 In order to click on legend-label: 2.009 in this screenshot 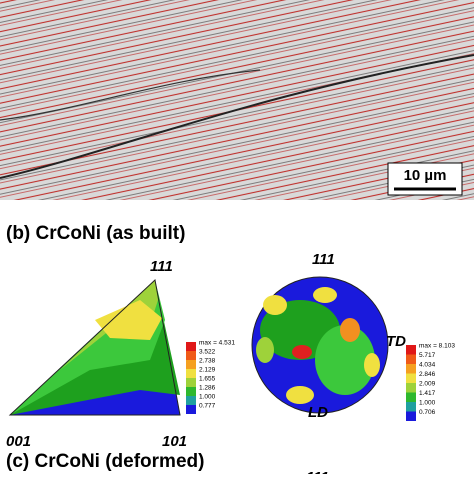, I will do `click(427, 384)`.